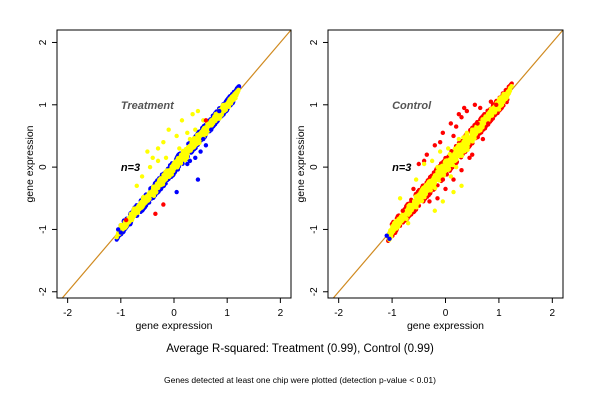 The width and height of the screenshot is (600, 400). Describe the element at coordinates (43, 229) in the screenshot. I see `y-tick-label: -1` at that location.